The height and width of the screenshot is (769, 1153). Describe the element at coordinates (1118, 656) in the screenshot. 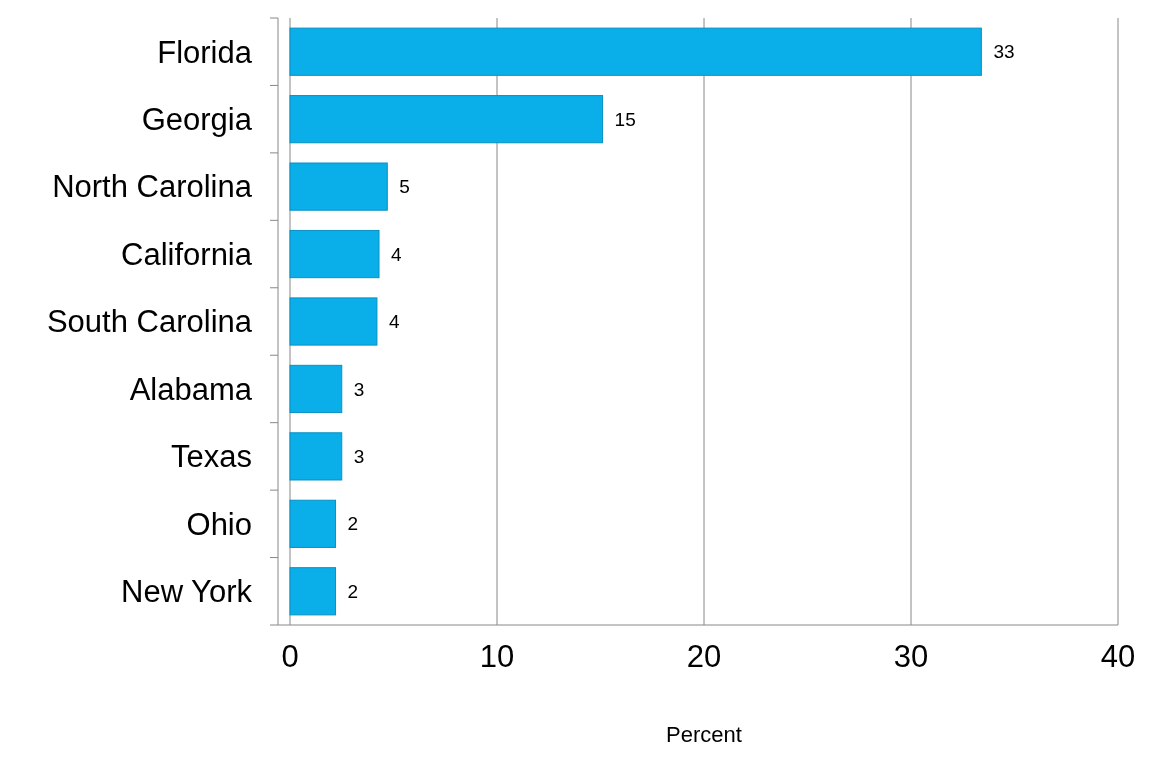

I see `x-tick-label: 40` at that location.